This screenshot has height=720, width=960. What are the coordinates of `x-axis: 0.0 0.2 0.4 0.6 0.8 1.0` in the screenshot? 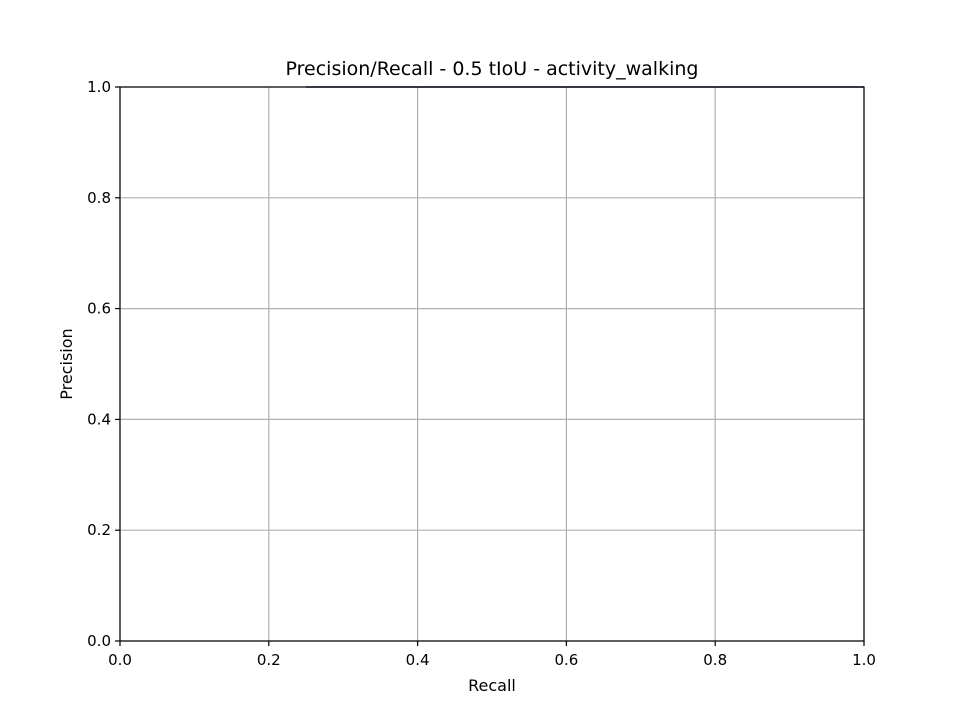 It's located at (492, 655).